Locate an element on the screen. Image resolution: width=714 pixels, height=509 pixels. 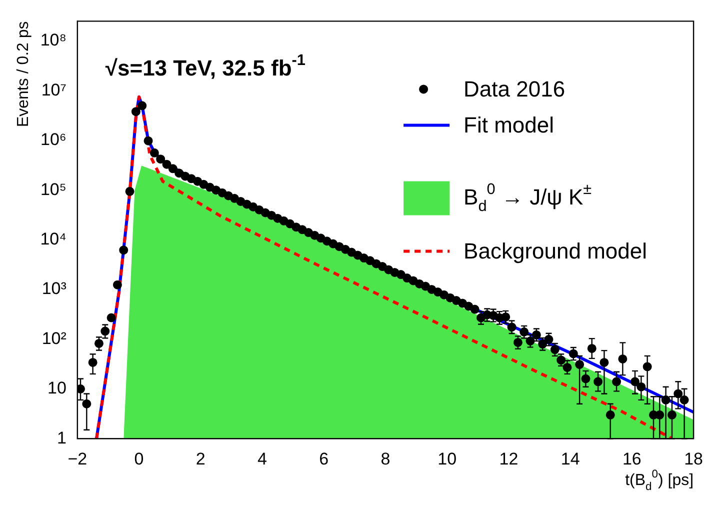
y-tick-label: 10⁵ is located at coordinates (53, 189).